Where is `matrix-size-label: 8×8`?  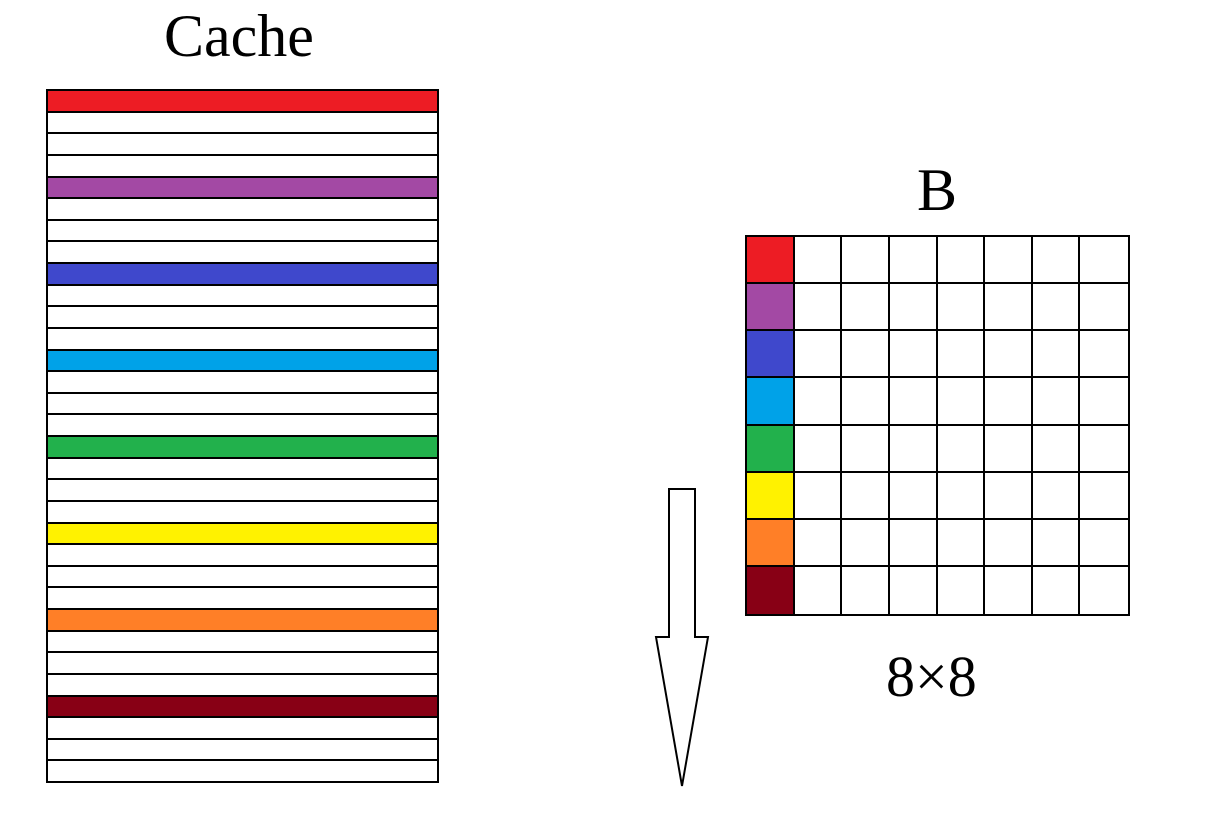 matrix-size-label: 8×8 is located at coordinates (931, 676).